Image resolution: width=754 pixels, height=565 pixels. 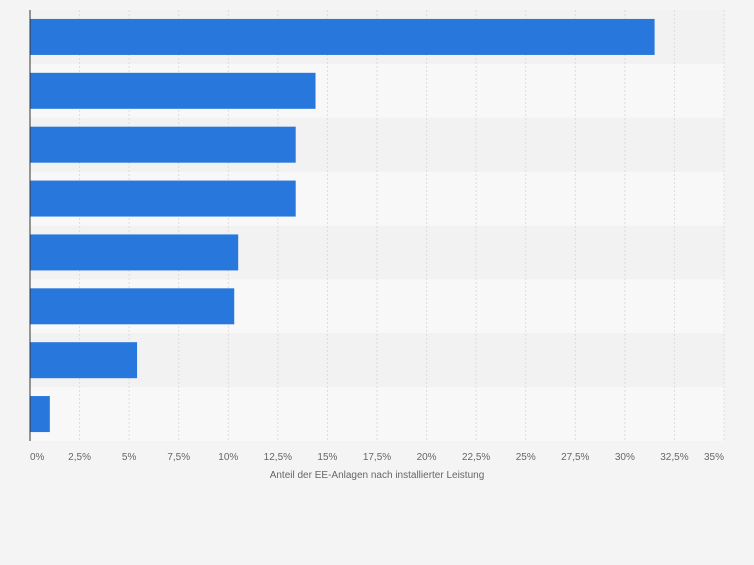 What do you see at coordinates (625, 457) in the screenshot?
I see `x-tick-label: 30%` at bounding box center [625, 457].